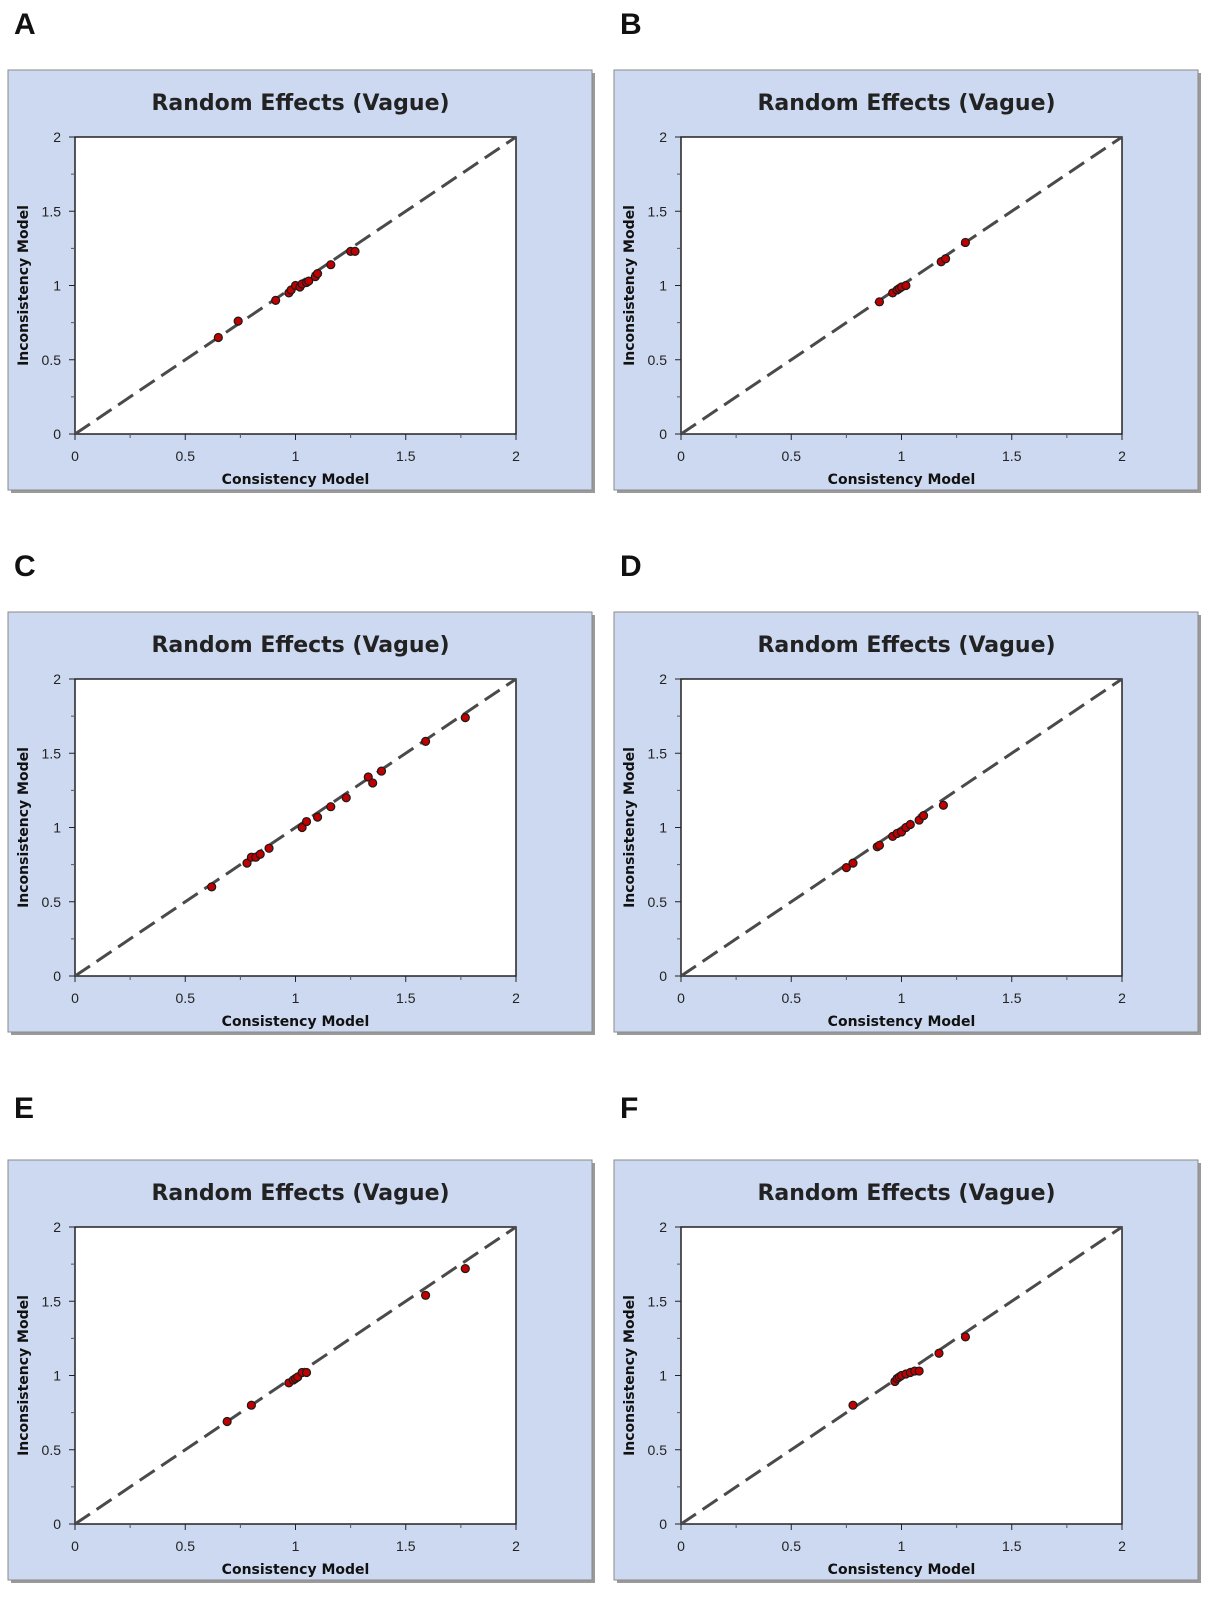 This screenshot has width=1209, height=1610. What do you see at coordinates (25, 24) in the screenshot?
I see `panel-letter: A` at bounding box center [25, 24].